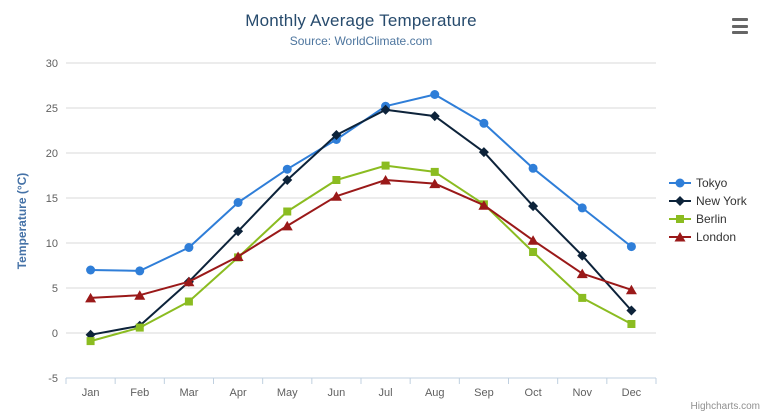  What do you see at coordinates (711, 219) in the screenshot?
I see `legend-label: Berlin` at bounding box center [711, 219].